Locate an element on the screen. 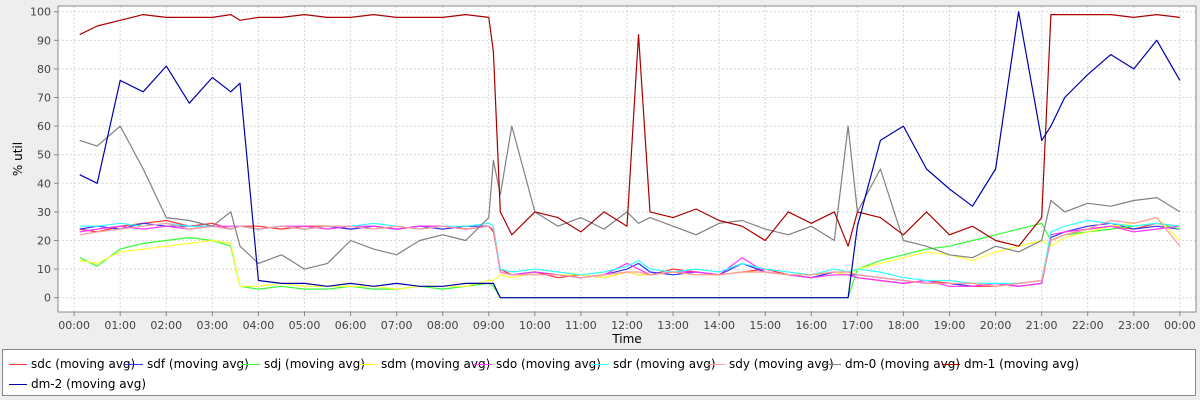  x-tick-label: 22:00 is located at coordinates (1088, 325).